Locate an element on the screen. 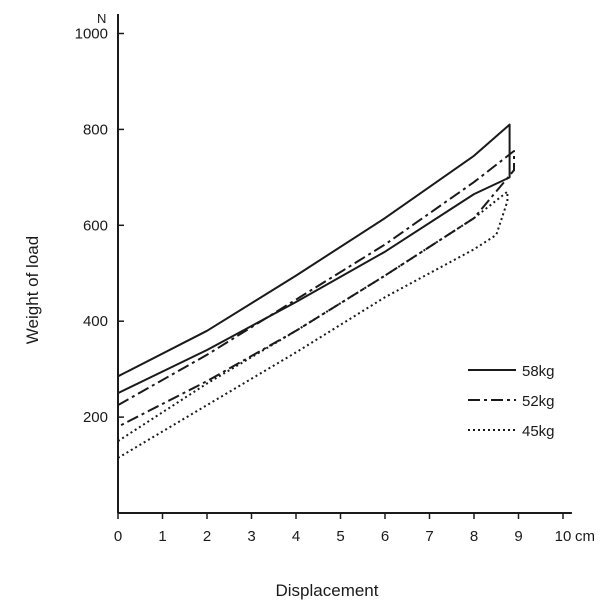 Image resolution: width=614 pixels, height=604 pixels. x-tick-label: 4 is located at coordinates (296, 536).